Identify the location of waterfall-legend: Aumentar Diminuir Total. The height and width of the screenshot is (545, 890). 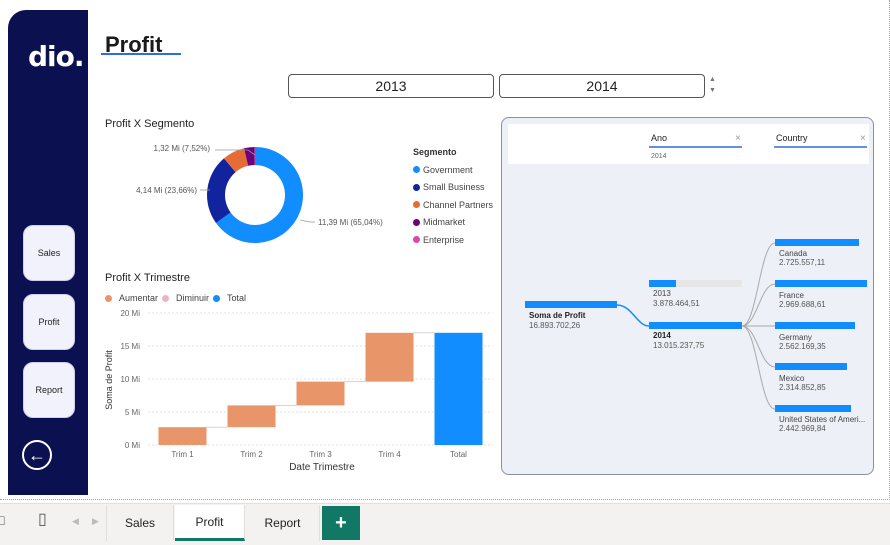
(175, 298).